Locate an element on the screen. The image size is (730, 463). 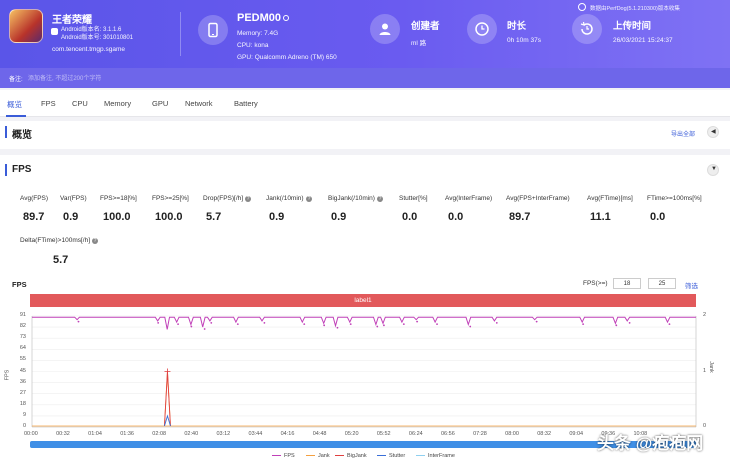
x-tick-label: 03:44 is located at coordinates (255, 434).